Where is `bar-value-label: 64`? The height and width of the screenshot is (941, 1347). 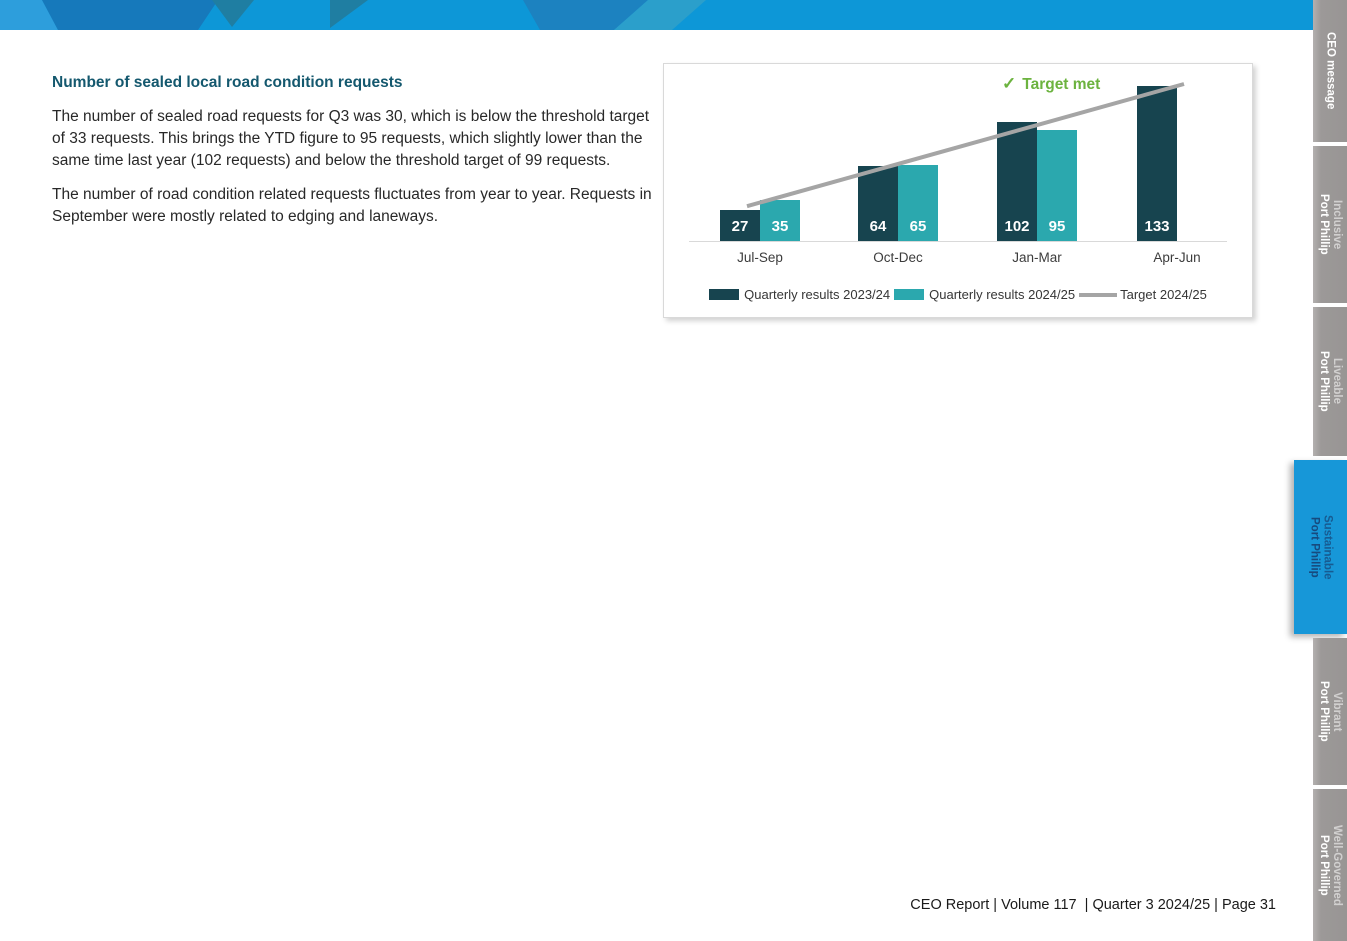
bar-value-label: 64 is located at coordinates (878, 226).